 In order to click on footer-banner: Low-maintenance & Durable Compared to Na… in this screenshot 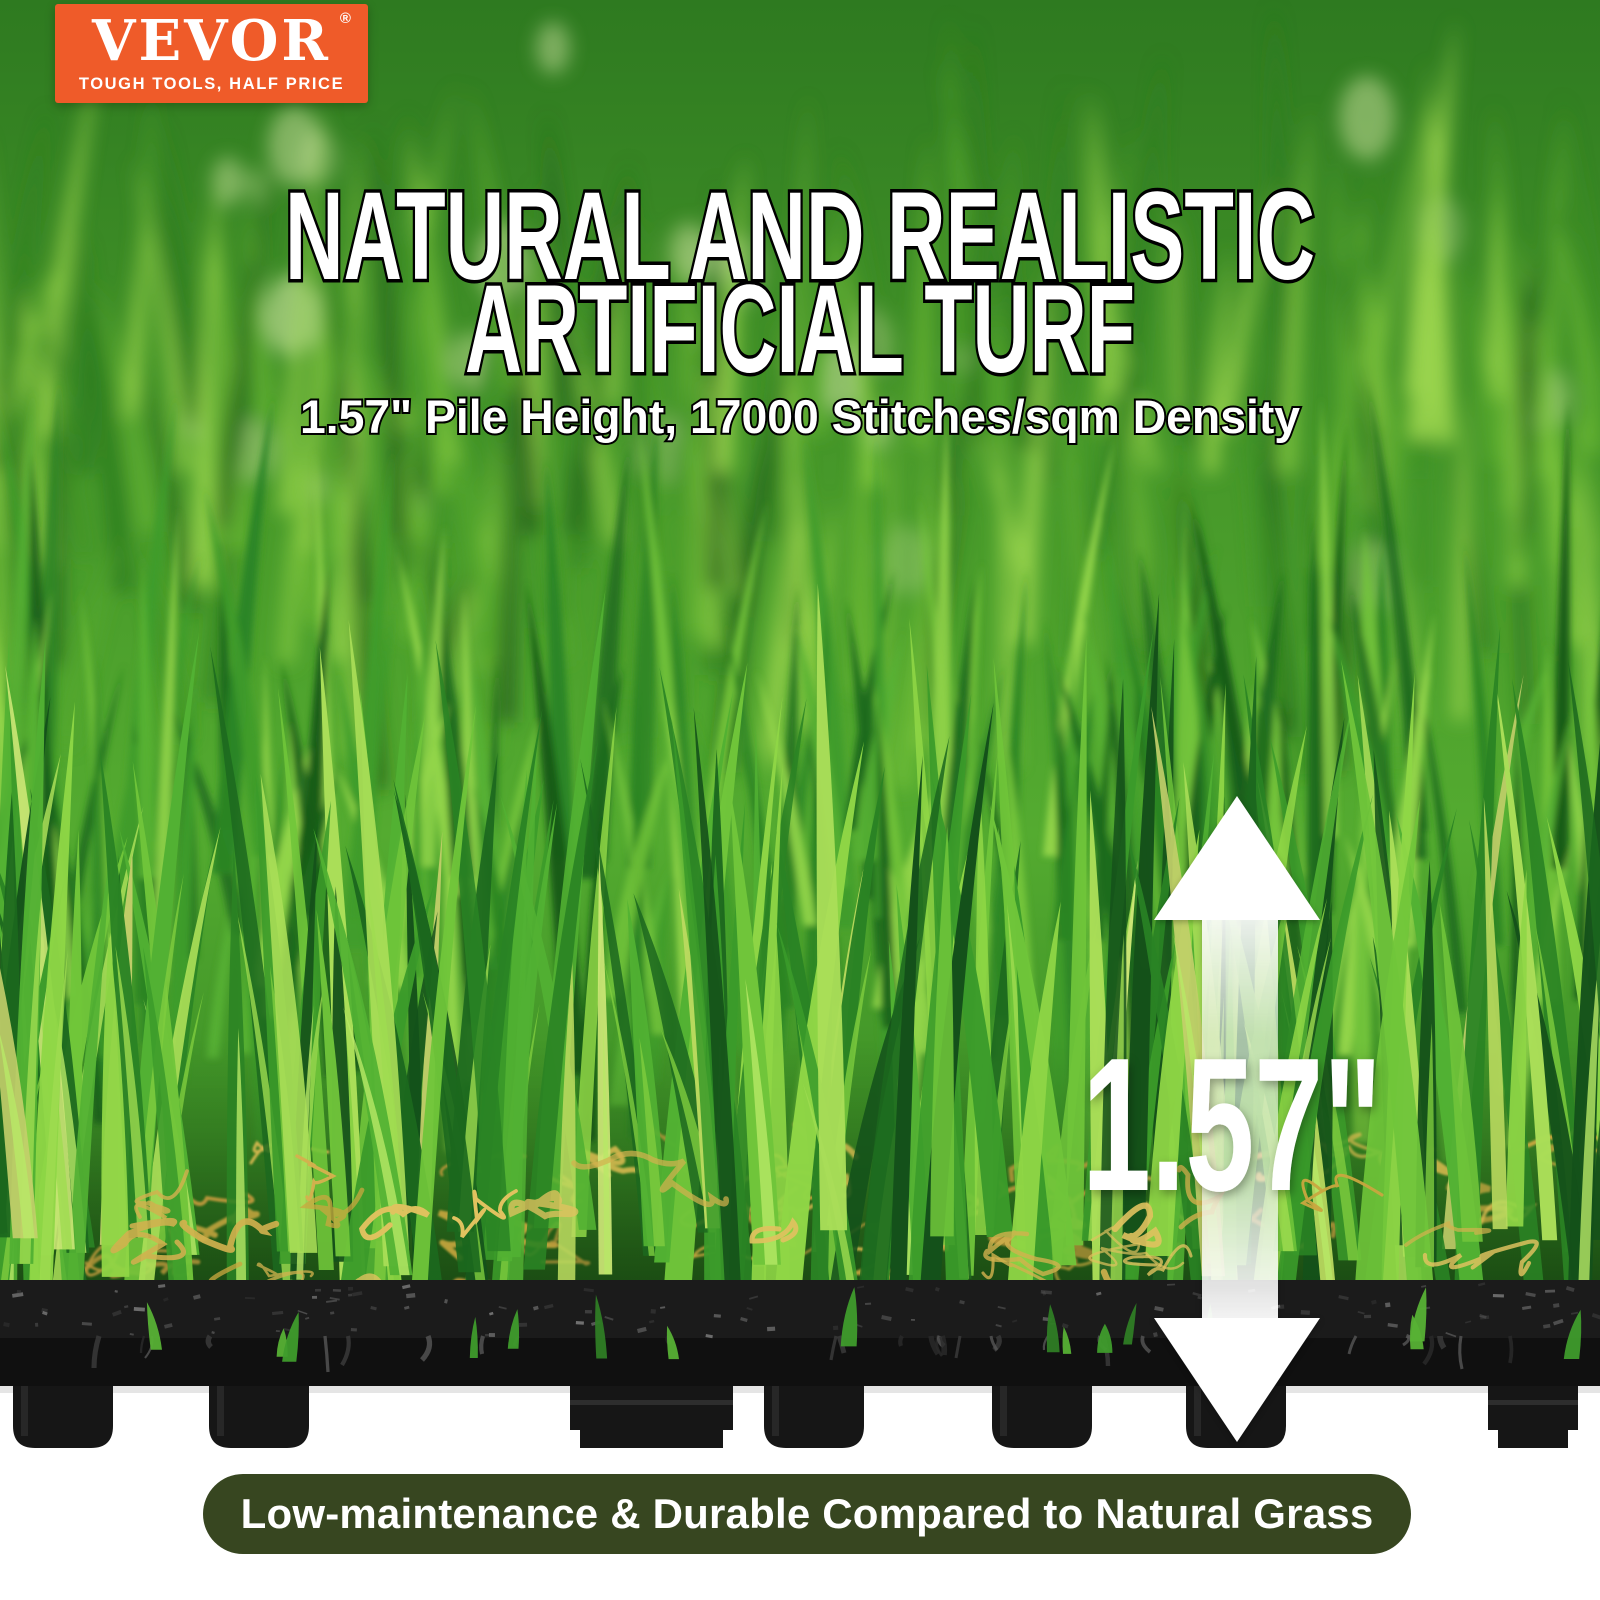, I will do `click(807, 1514)`.